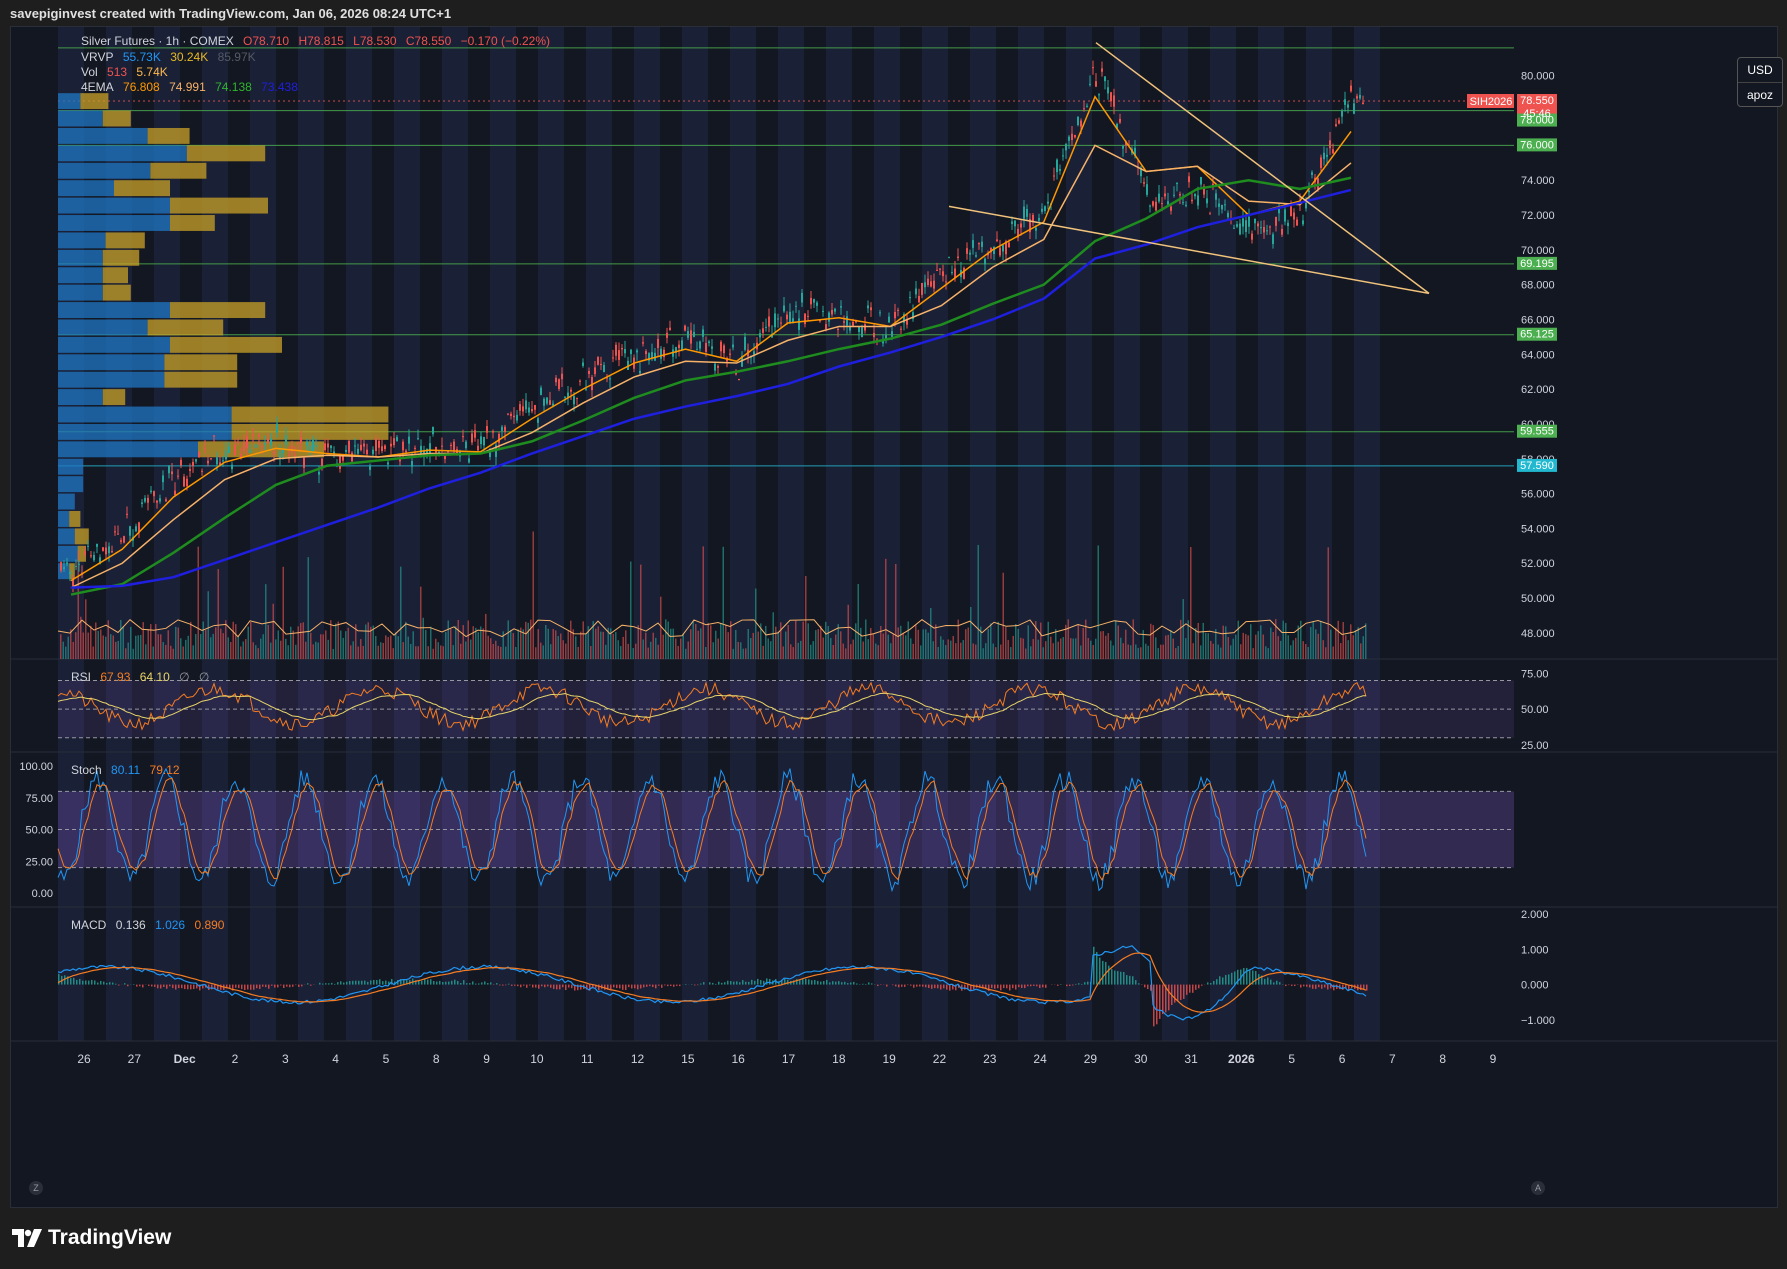 The height and width of the screenshot is (1269, 1787). Describe the element at coordinates (1537, 145) in the screenshot. I see `price-level-badge` at that location.